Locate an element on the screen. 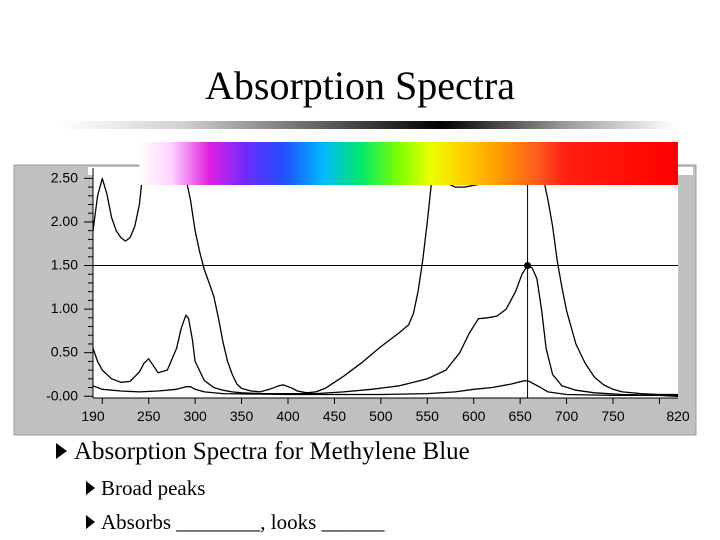  bullet-text: Absorbs ________, looks ______ is located at coordinates (243, 522).